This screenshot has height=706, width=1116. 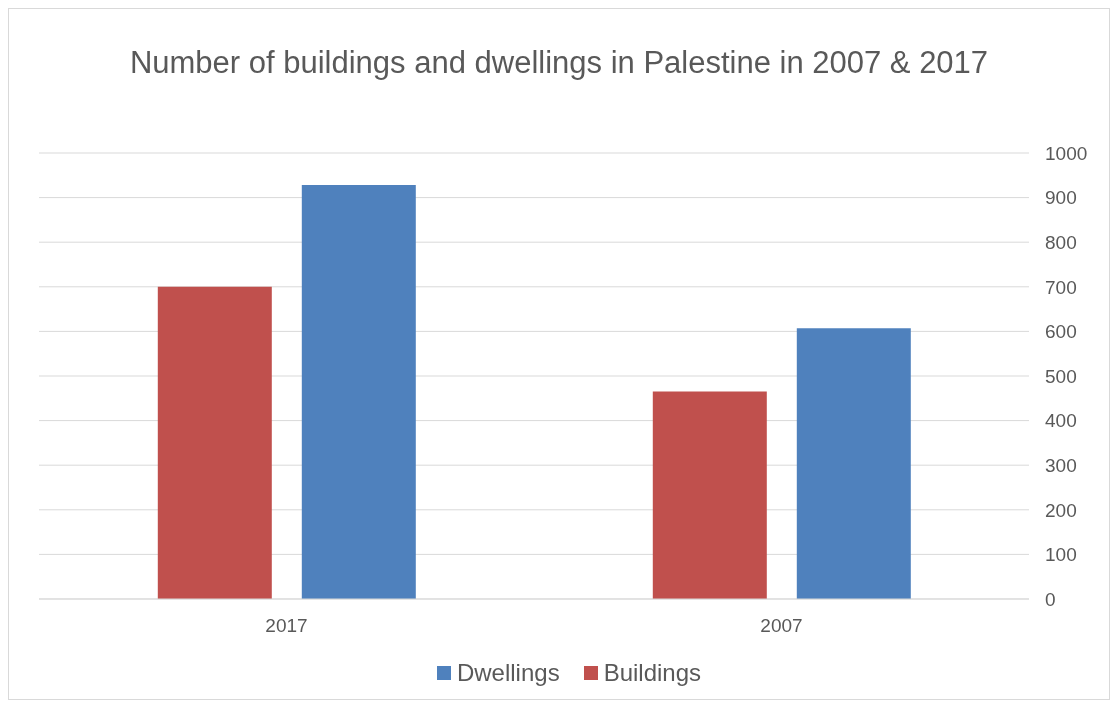 What do you see at coordinates (1061, 465) in the screenshot?
I see `y-tick-label: 300` at bounding box center [1061, 465].